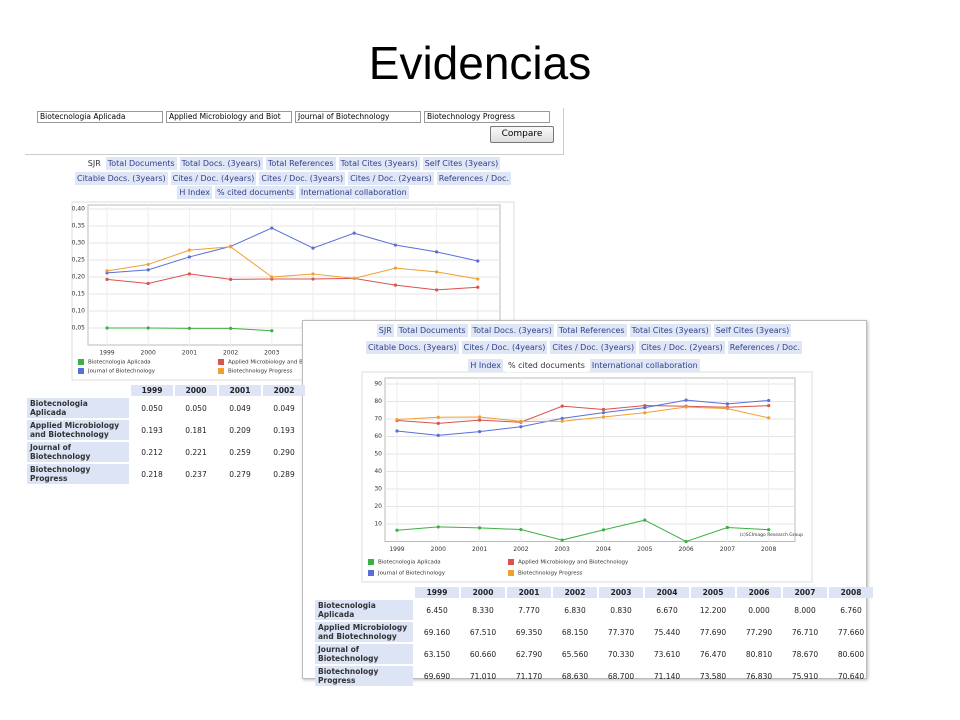  I want to click on value-cell: 0.279, so click(240, 474).